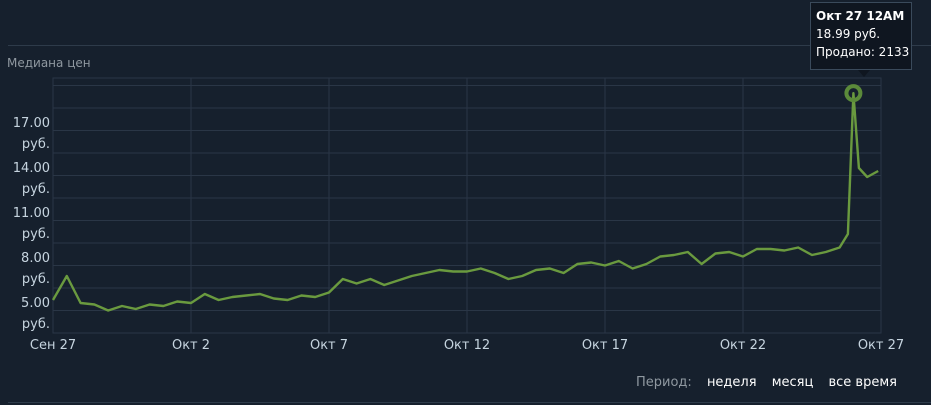 The width and height of the screenshot is (931, 405). What do you see at coordinates (860, 16) in the screenshot?
I see `tooltip-date: Окт 27 12AM` at bounding box center [860, 16].